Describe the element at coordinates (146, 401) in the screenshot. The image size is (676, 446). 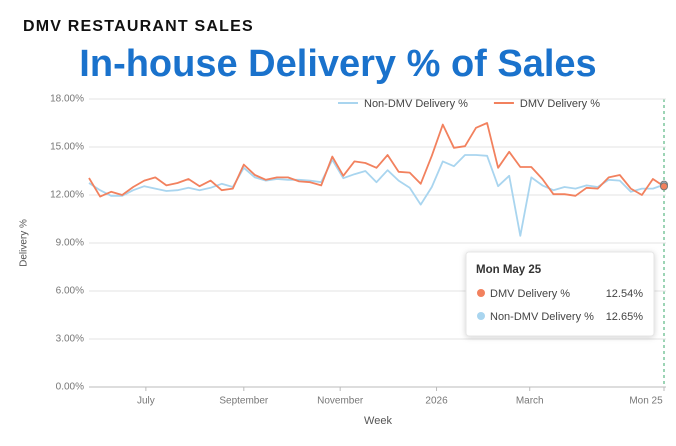
I see `x-tick-label: July` at that location.